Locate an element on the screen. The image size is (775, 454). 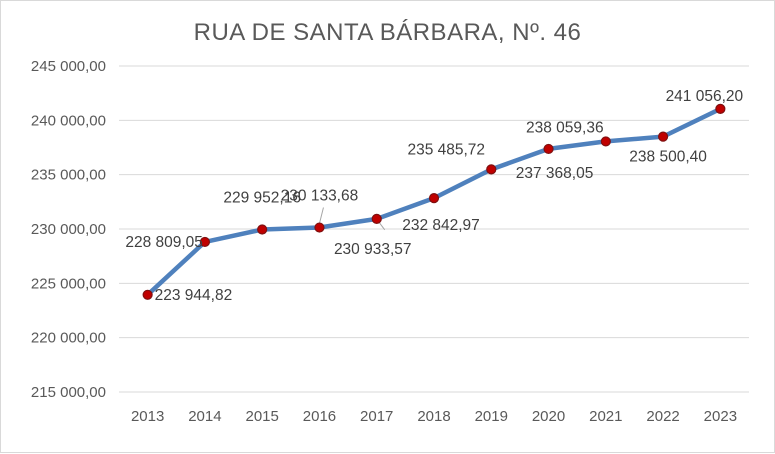
y-tick-label: 235 000,00 is located at coordinates (68, 175).